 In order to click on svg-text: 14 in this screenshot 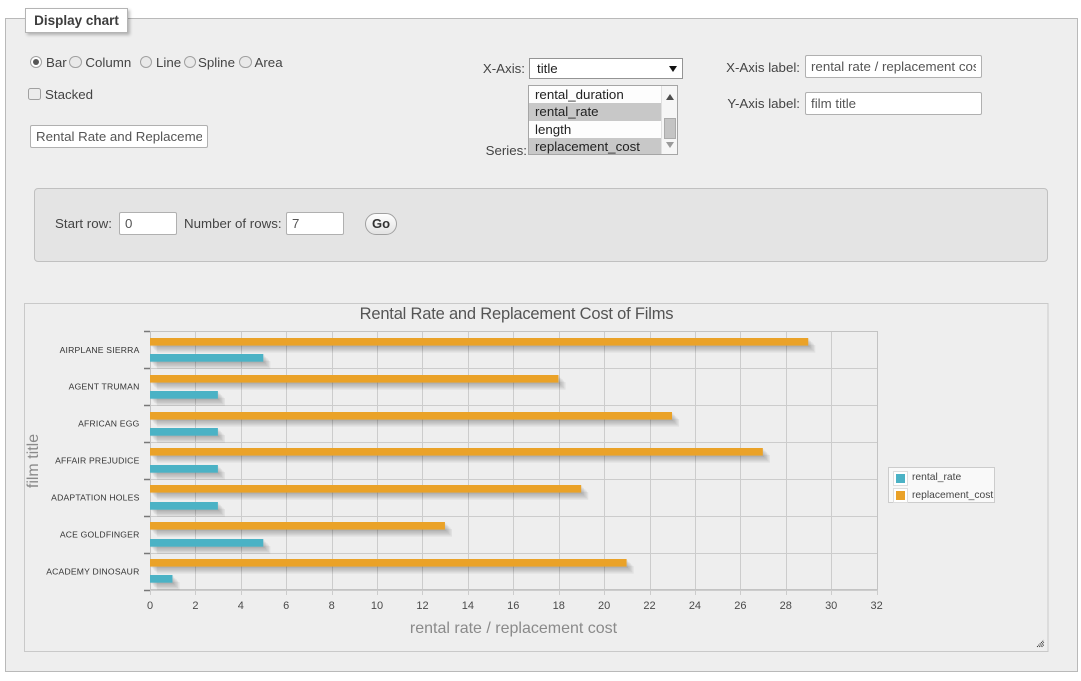, I will do `click(468, 606)`.